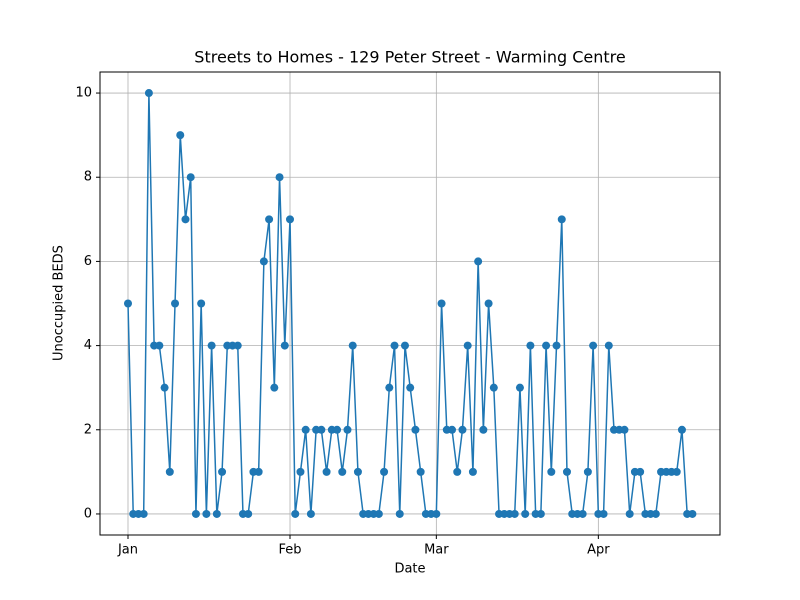  I want to click on x-tick-label: Jan, so click(127, 550).